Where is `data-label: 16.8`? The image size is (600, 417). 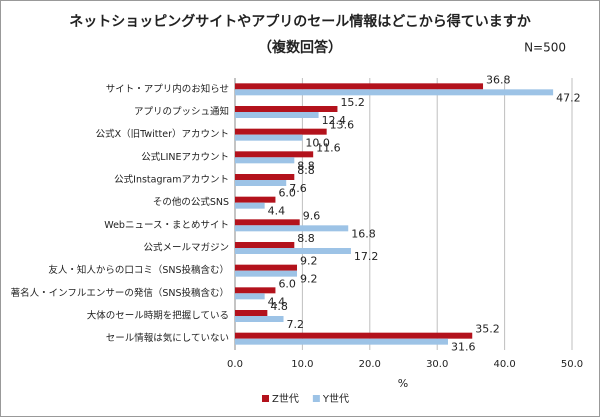 data-label: 16.8 is located at coordinates (363, 233).